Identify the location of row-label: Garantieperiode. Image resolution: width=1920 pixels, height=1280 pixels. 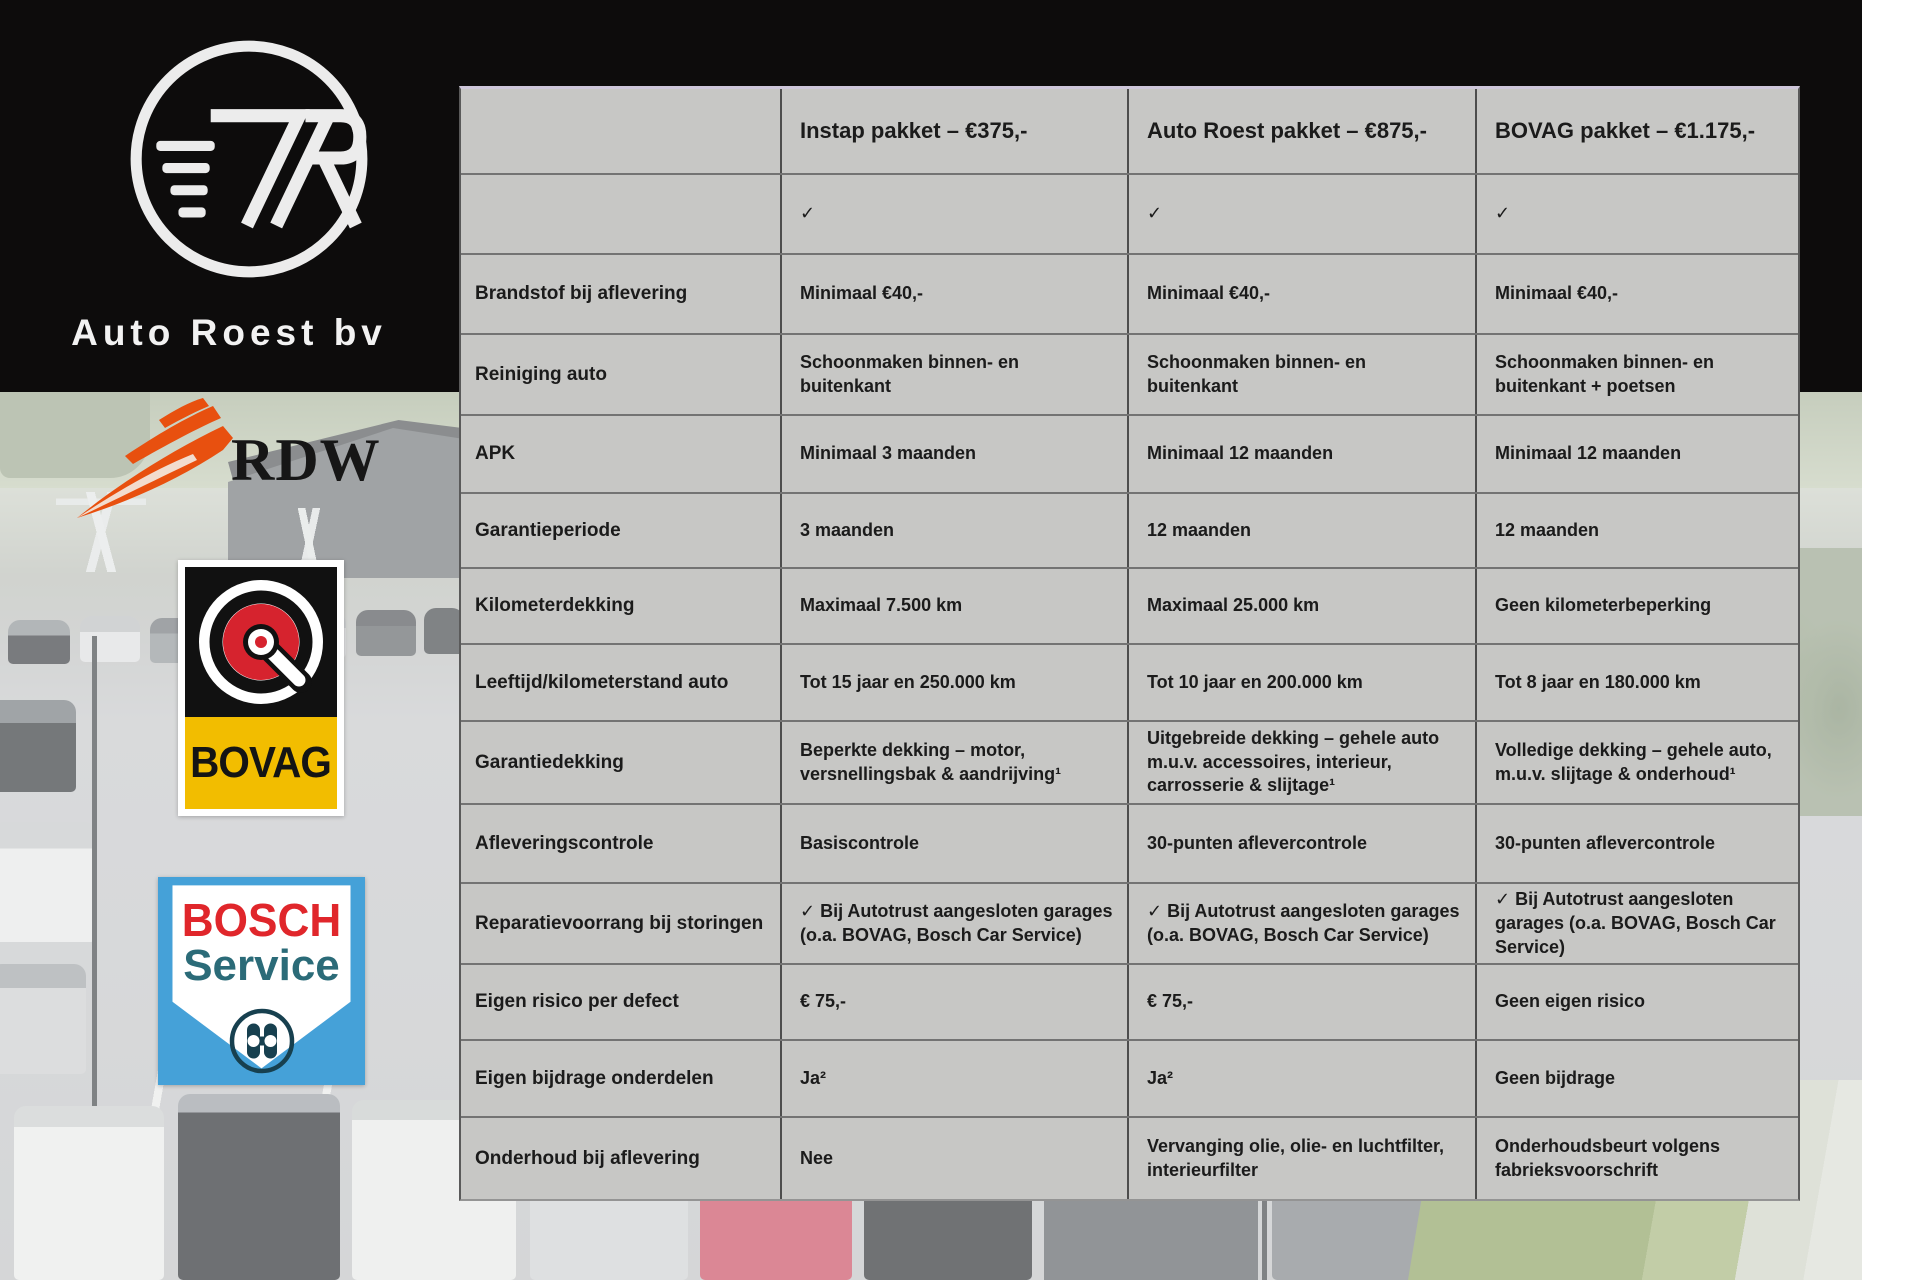
(548, 530).